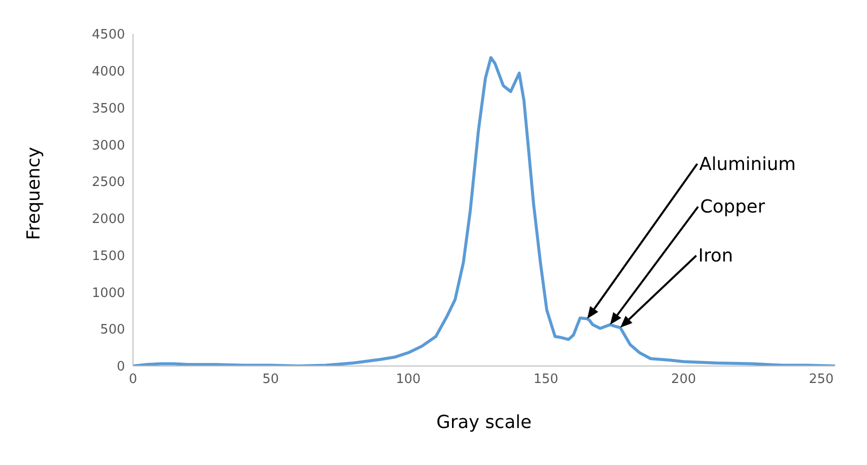 The height and width of the screenshot is (465, 867). I want to click on y-axis-title: Frequency, so click(33, 193).